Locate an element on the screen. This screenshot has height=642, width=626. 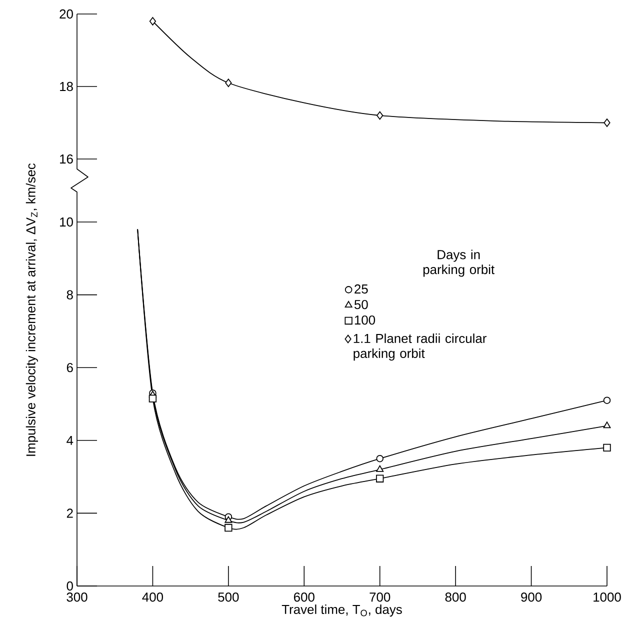
x-tick-label: 600 is located at coordinates (304, 597).